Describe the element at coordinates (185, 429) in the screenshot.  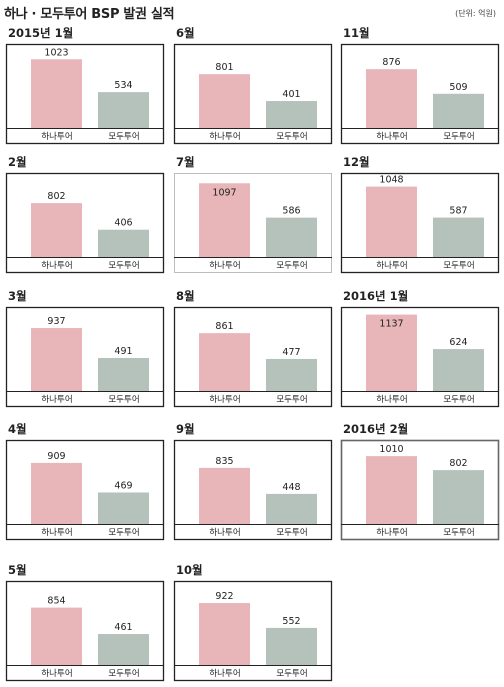
I see `panel-title: 9월` at that location.